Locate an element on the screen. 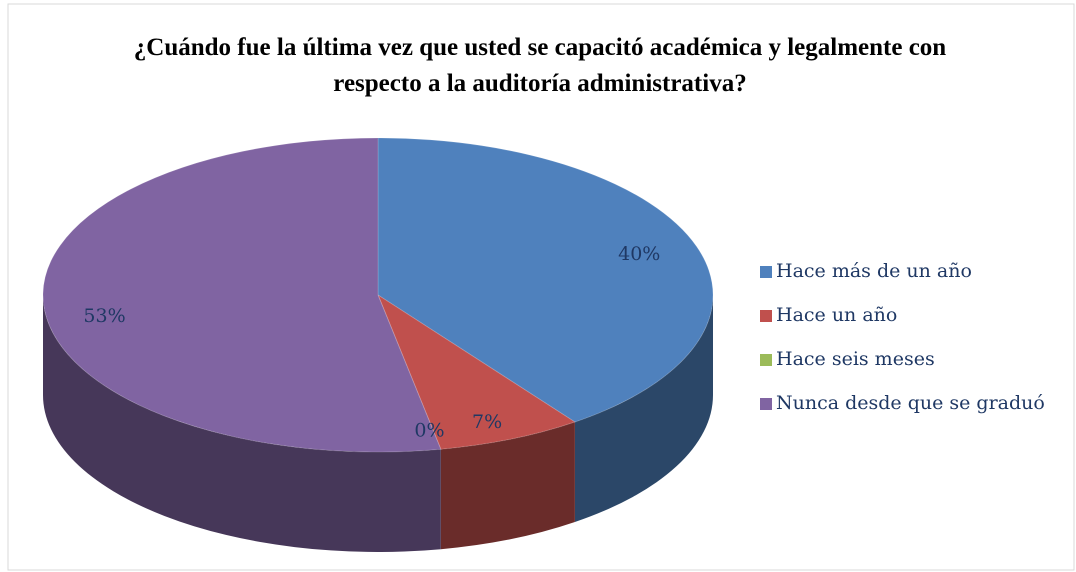  legend-label: Hace un año is located at coordinates (836, 315).